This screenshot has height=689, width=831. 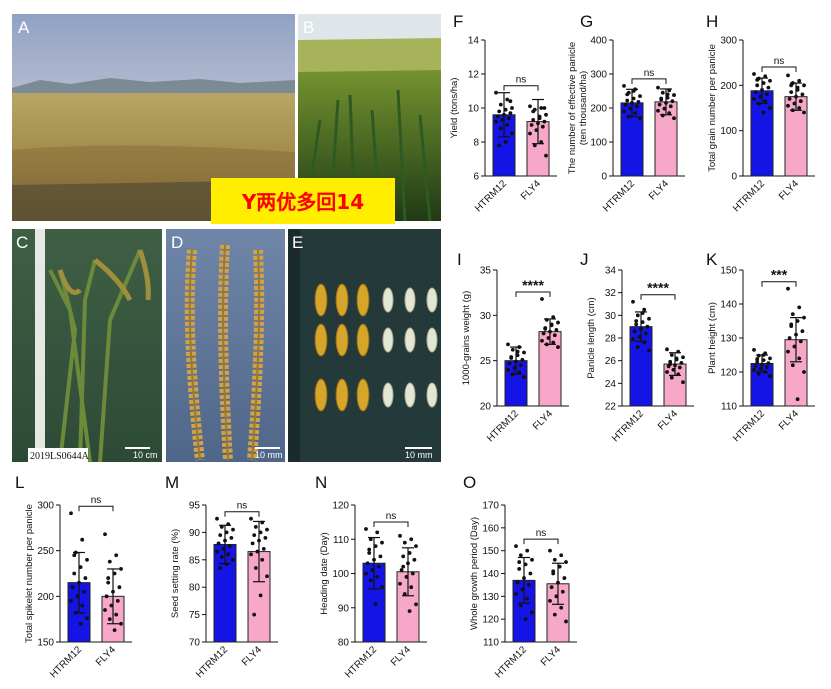 I want to click on y-axis-title: Total spikelet number per panicle, so click(x=29, y=573).